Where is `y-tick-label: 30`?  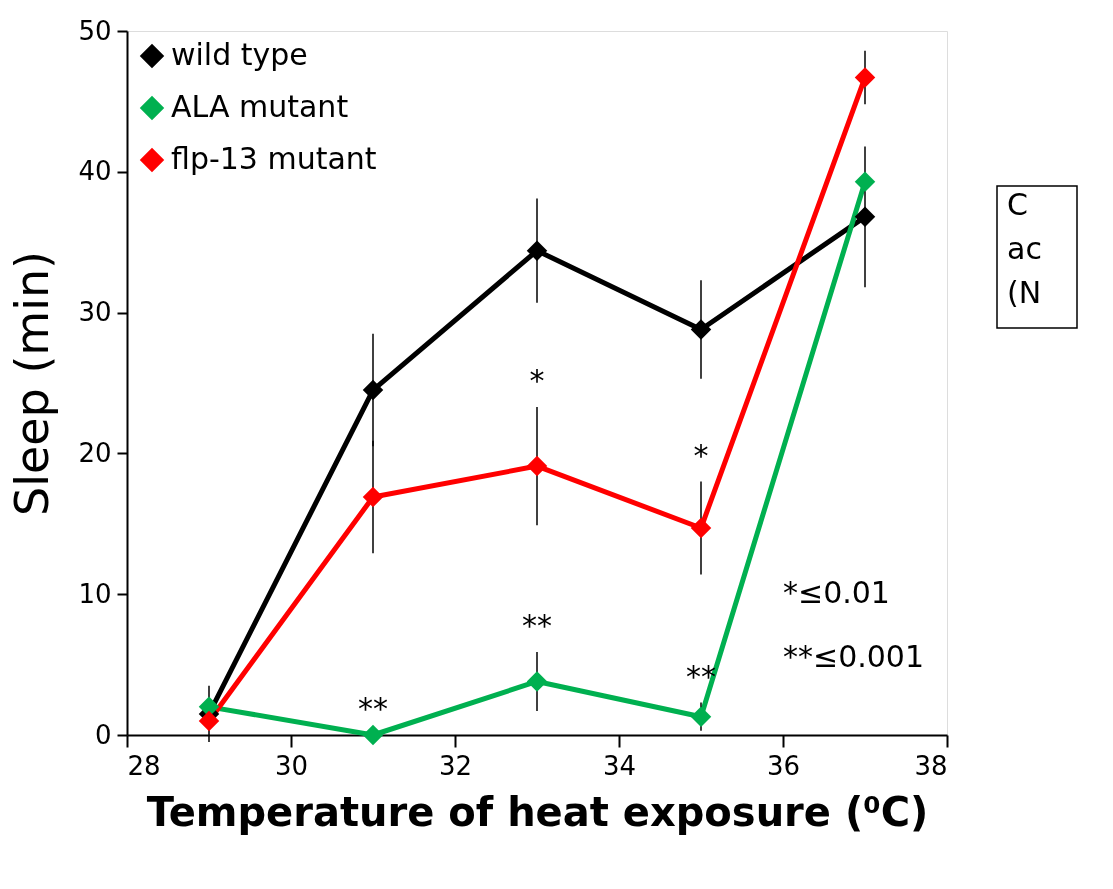 y-tick-label: 30 is located at coordinates (95, 312).